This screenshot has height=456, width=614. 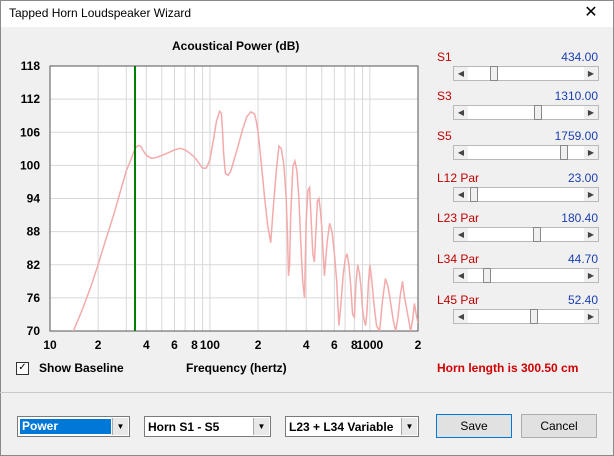 What do you see at coordinates (526, 194) in the screenshot?
I see `param-slider-l12: ◀ ▶` at bounding box center [526, 194].